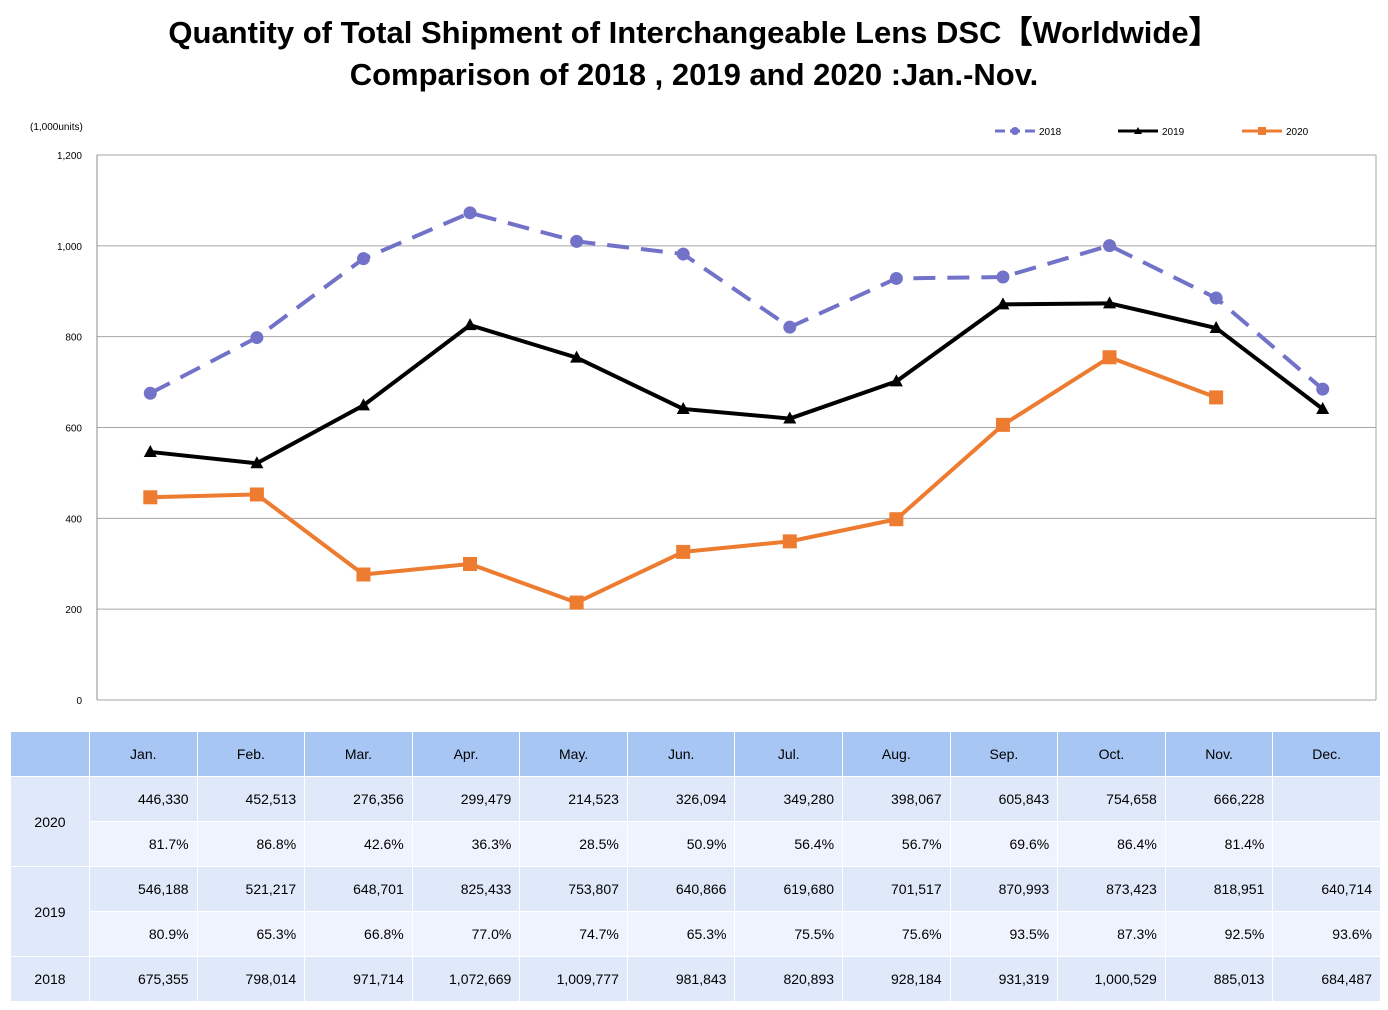  Describe the element at coordinates (1003, 277) in the screenshot. I see `point-2018-Sep.` at that location.